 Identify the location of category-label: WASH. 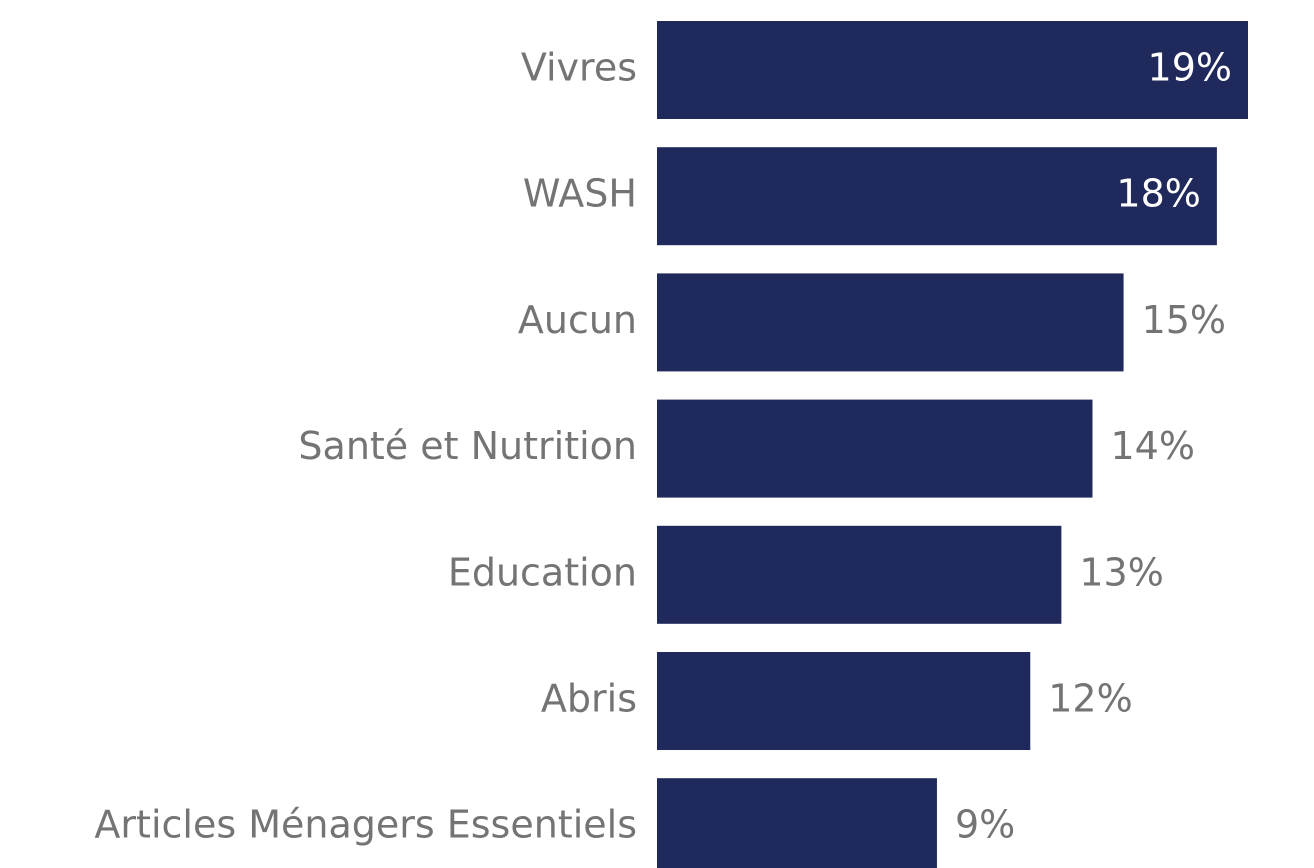
(580, 194).